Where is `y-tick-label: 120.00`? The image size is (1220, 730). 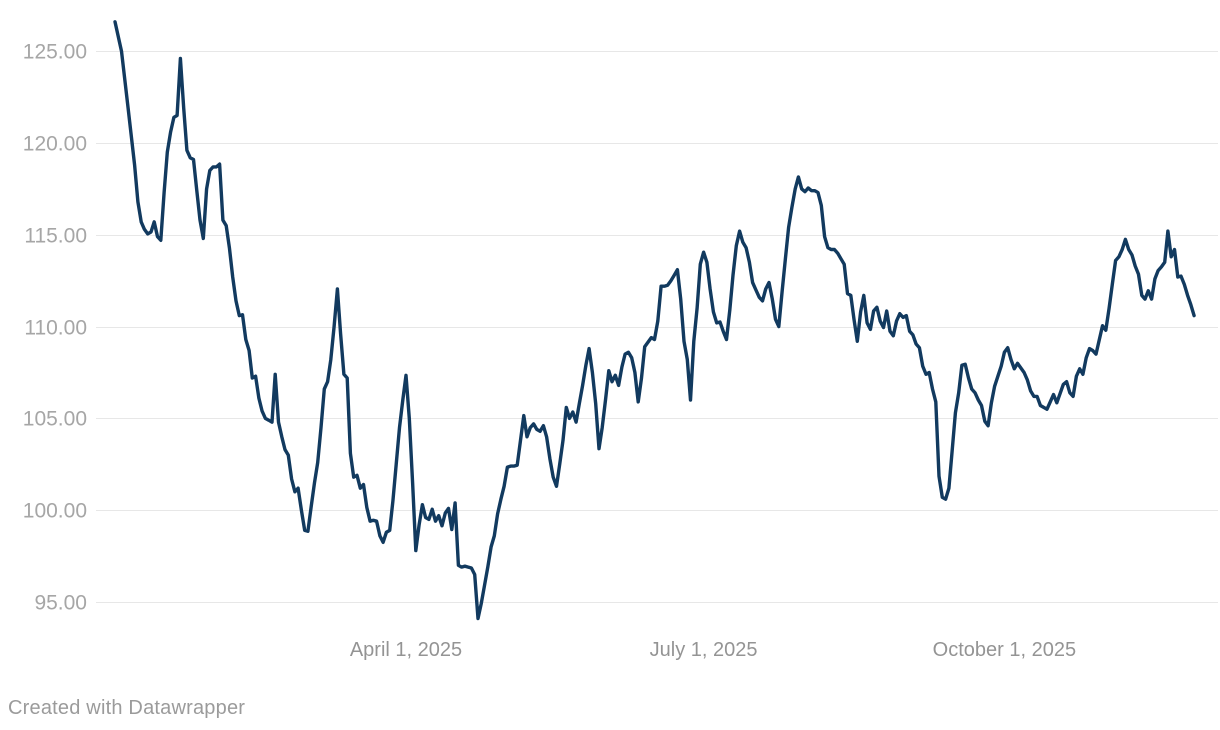 y-tick-label: 120.00 is located at coordinates (55, 144).